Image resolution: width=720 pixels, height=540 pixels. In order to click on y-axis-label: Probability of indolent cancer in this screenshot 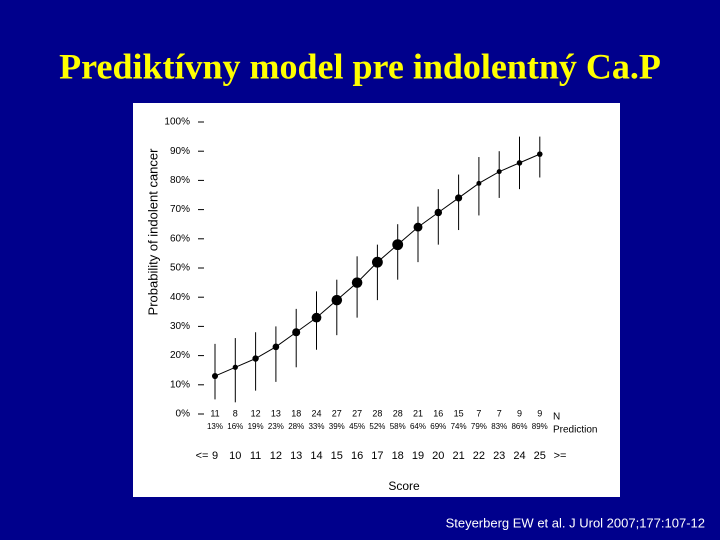, I will do `click(152, 232)`.